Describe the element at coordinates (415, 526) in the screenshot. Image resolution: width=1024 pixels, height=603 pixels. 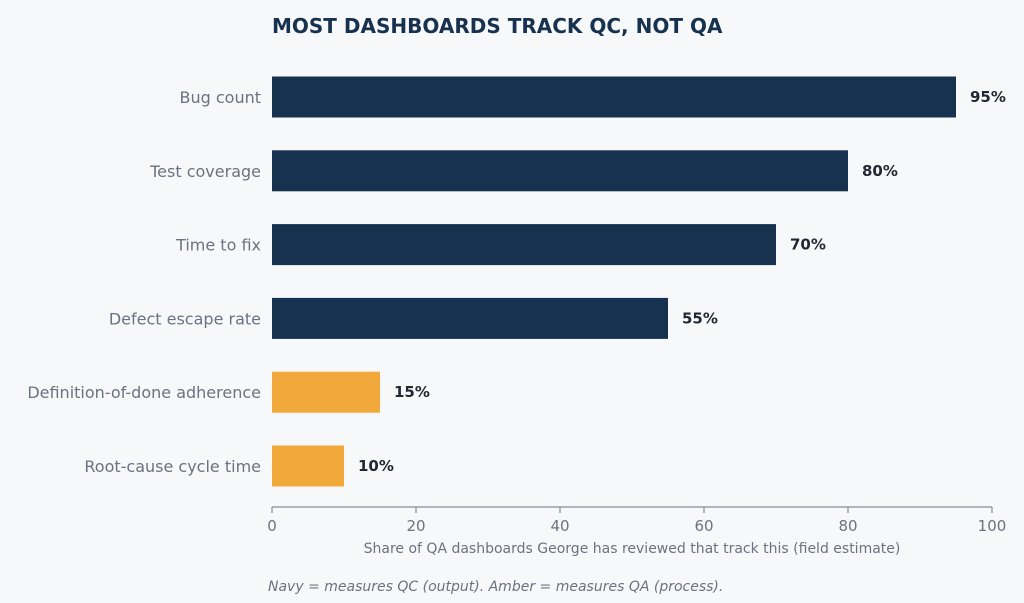
I see `x-tick-label-20: 20` at that location.